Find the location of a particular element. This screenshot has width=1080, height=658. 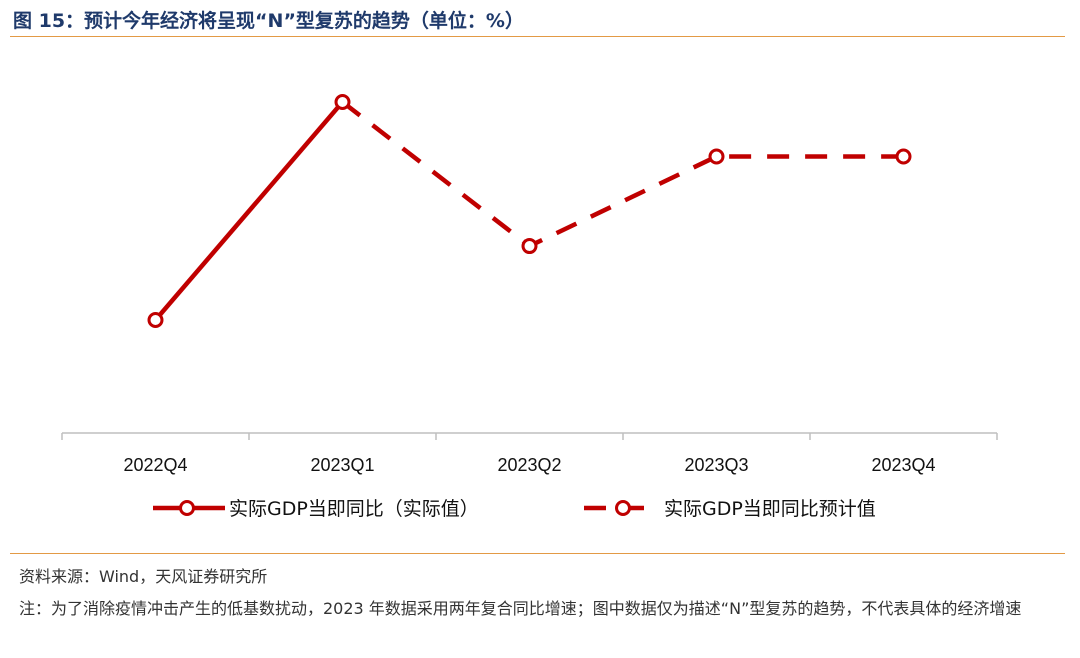

legend-item: 实际GDP当即同比预计值 is located at coordinates (730, 509).